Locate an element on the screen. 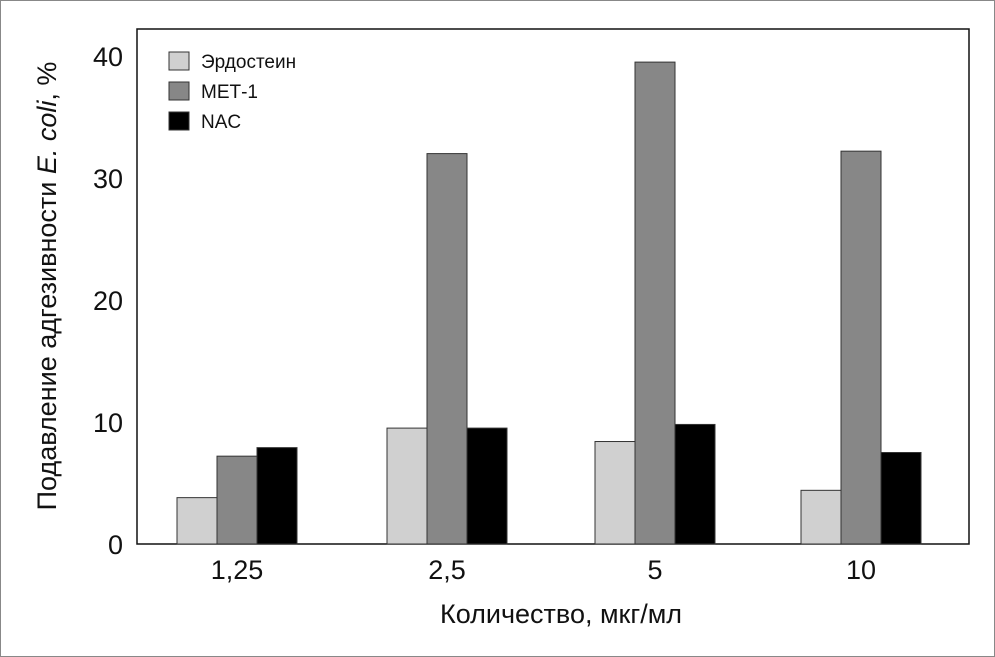 The image size is (995, 657). bar-МЕТ-1-5 is located at coordinates (655, 303).